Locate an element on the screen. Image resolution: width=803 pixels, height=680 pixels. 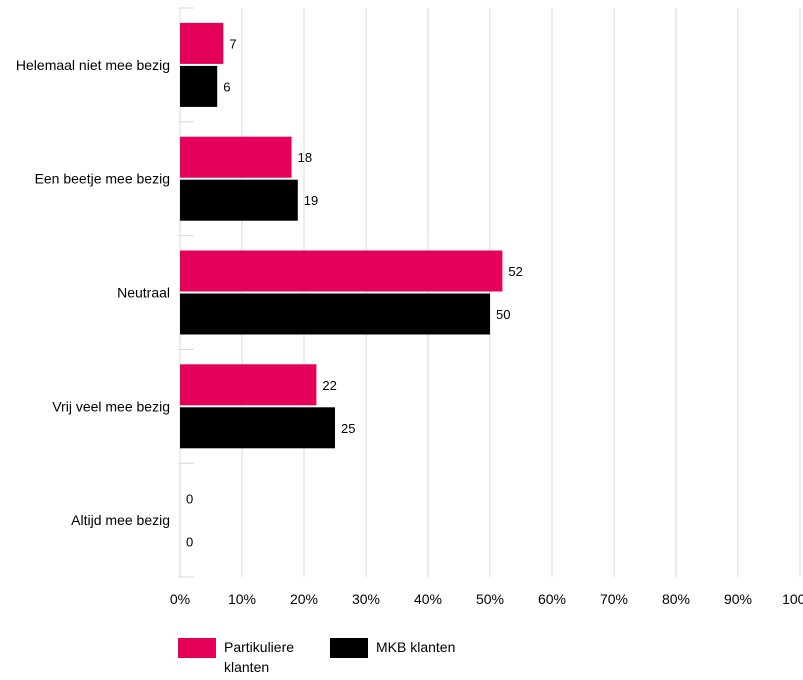
x-tick-label: 30% is located at coordinates (366, 599).